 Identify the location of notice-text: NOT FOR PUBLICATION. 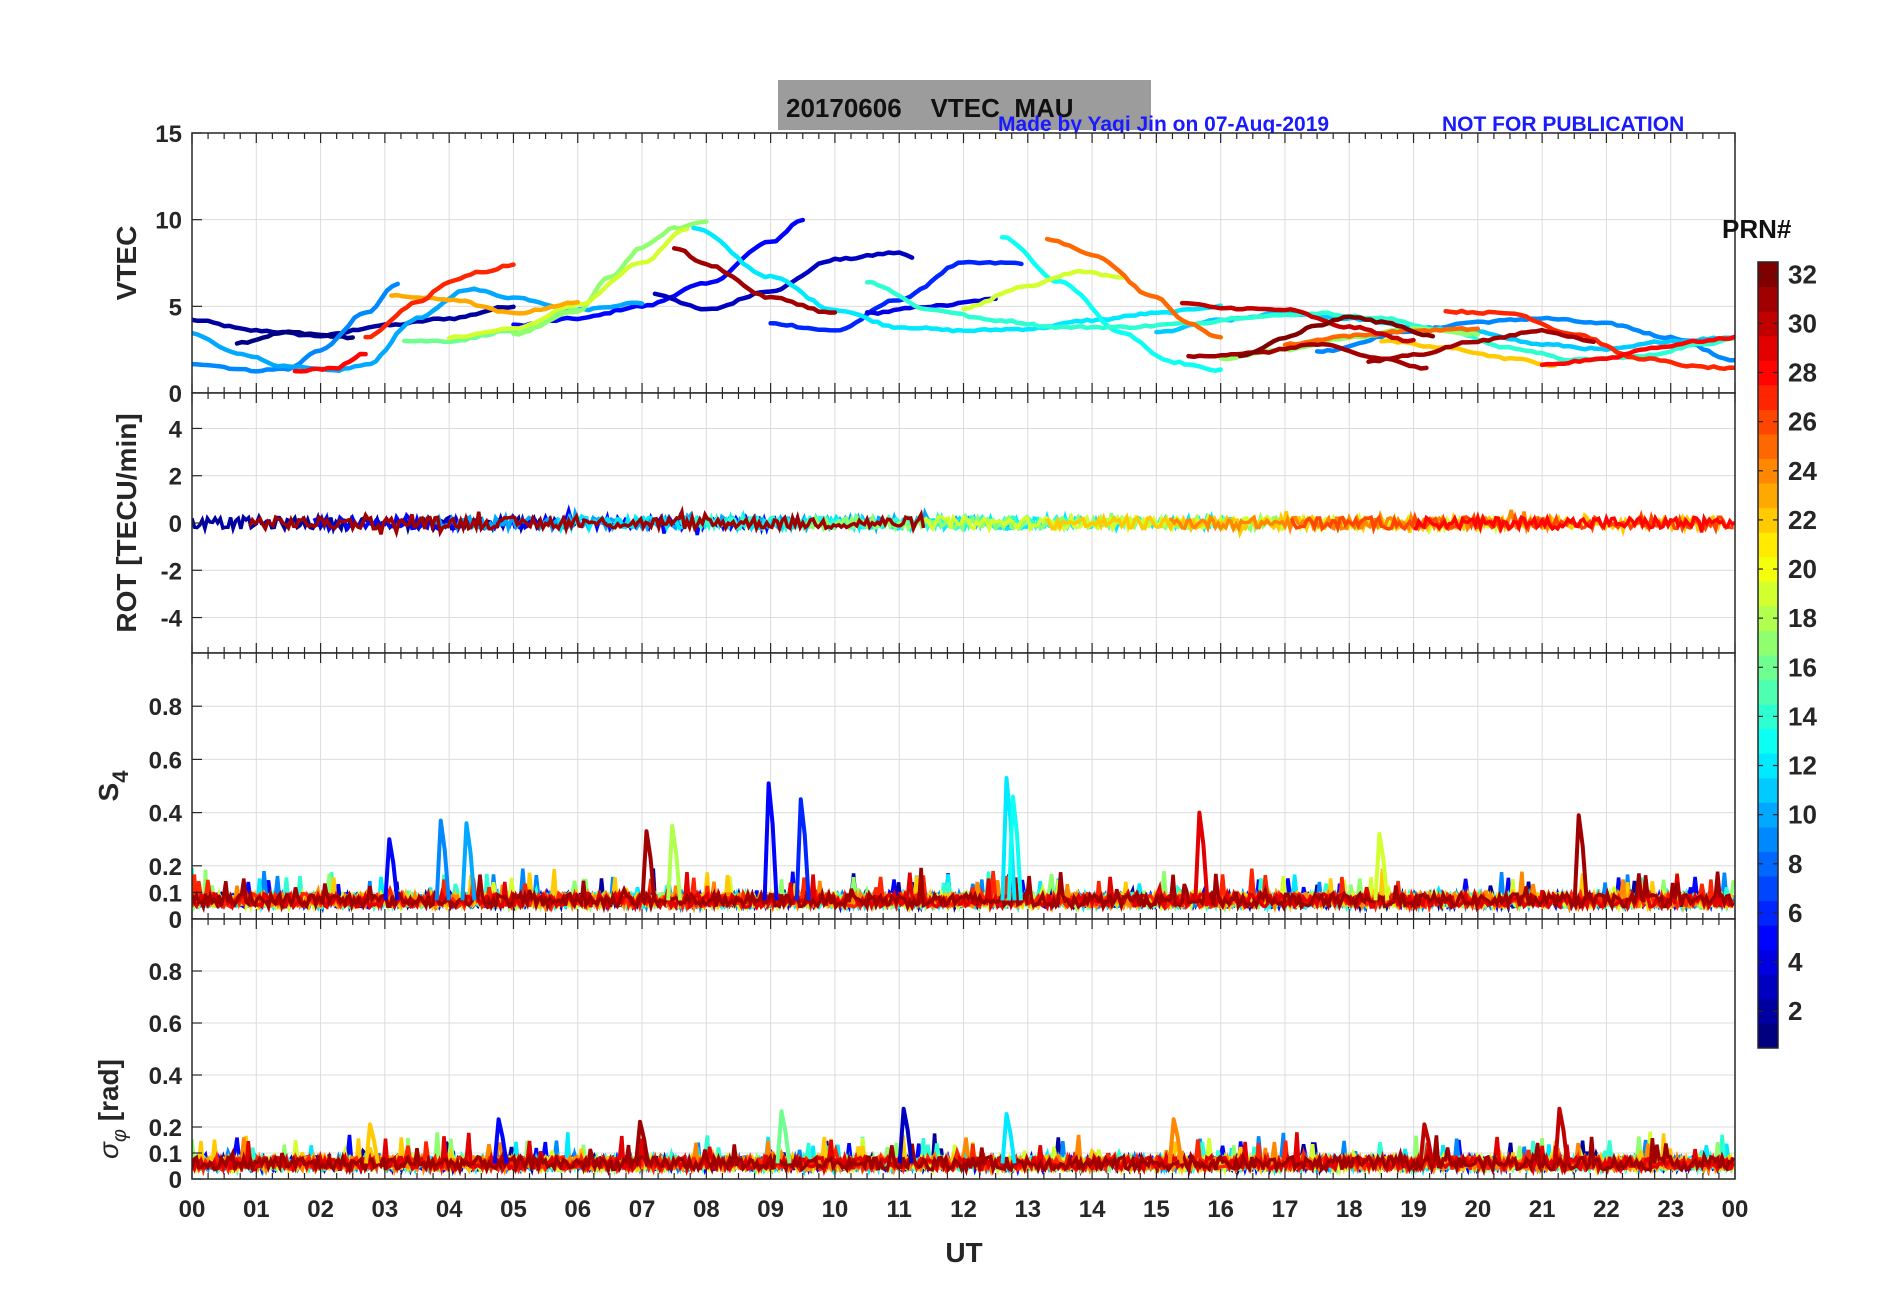
(1563, 124).